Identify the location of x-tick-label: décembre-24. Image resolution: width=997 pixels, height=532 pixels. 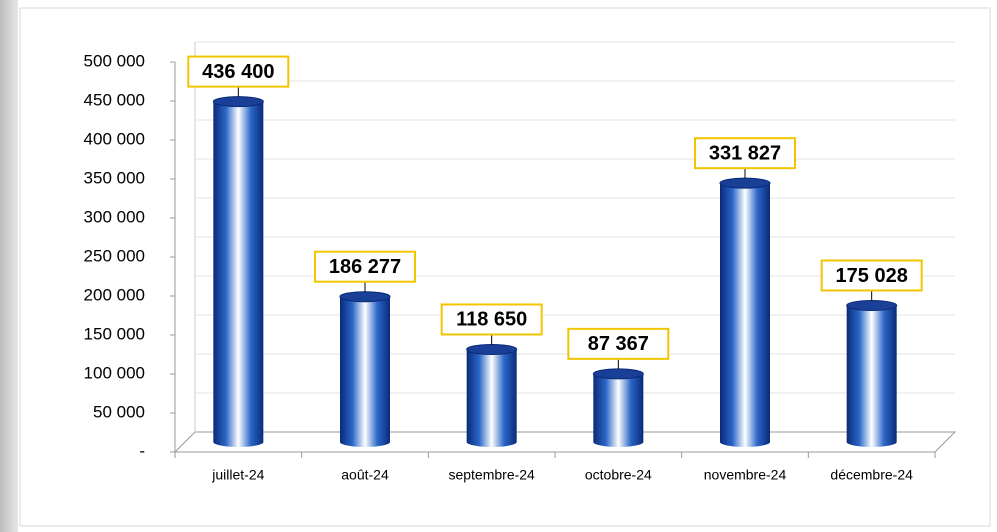
(871, 475).